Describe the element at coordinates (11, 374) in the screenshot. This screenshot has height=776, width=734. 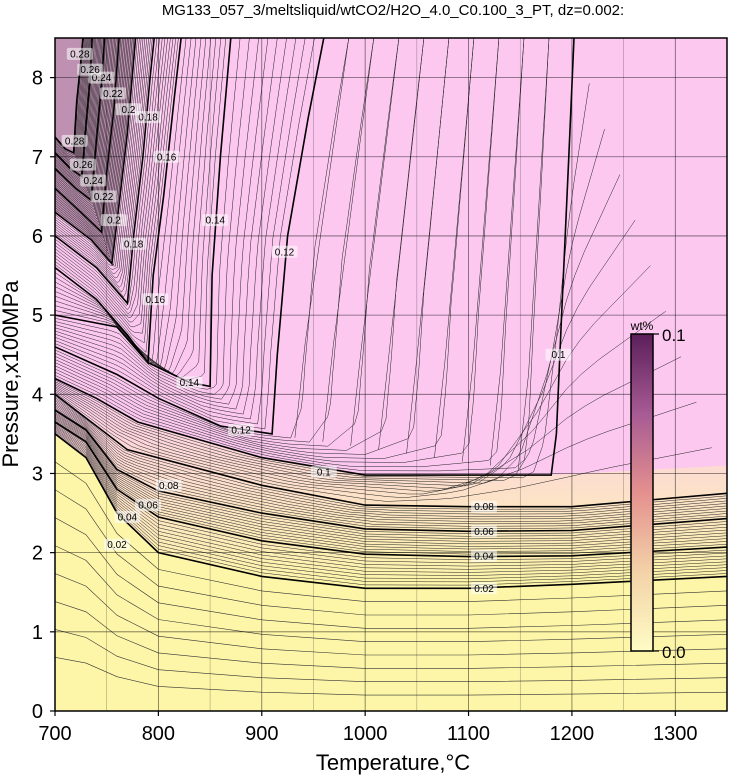
I see `y-axis-title: Pressure,x100MPa` at that location.